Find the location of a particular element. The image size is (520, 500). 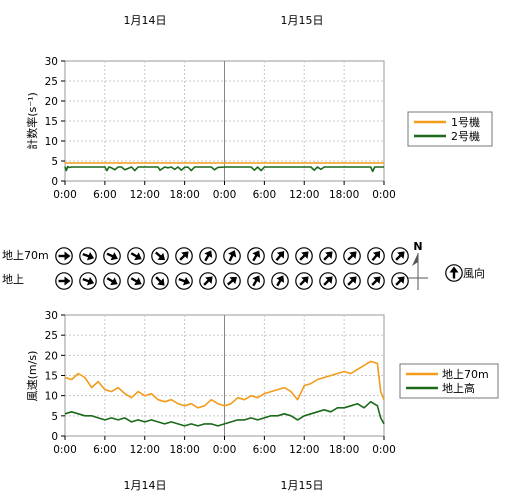

count-rate-legend-box is located at coordinates (450, 129).